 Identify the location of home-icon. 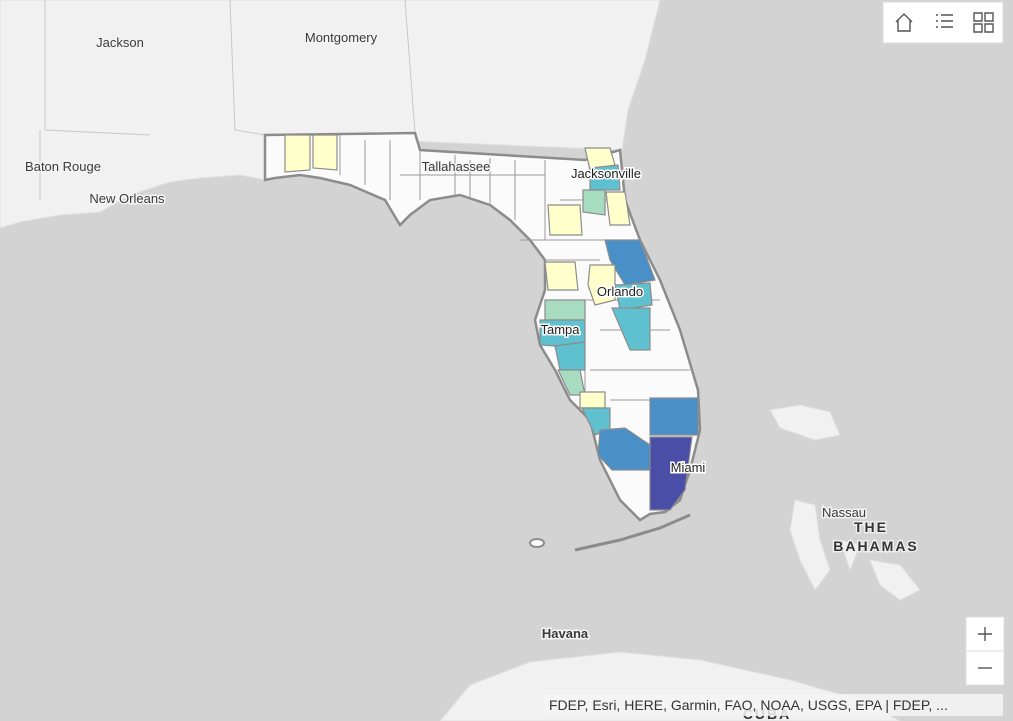
(904, 22).